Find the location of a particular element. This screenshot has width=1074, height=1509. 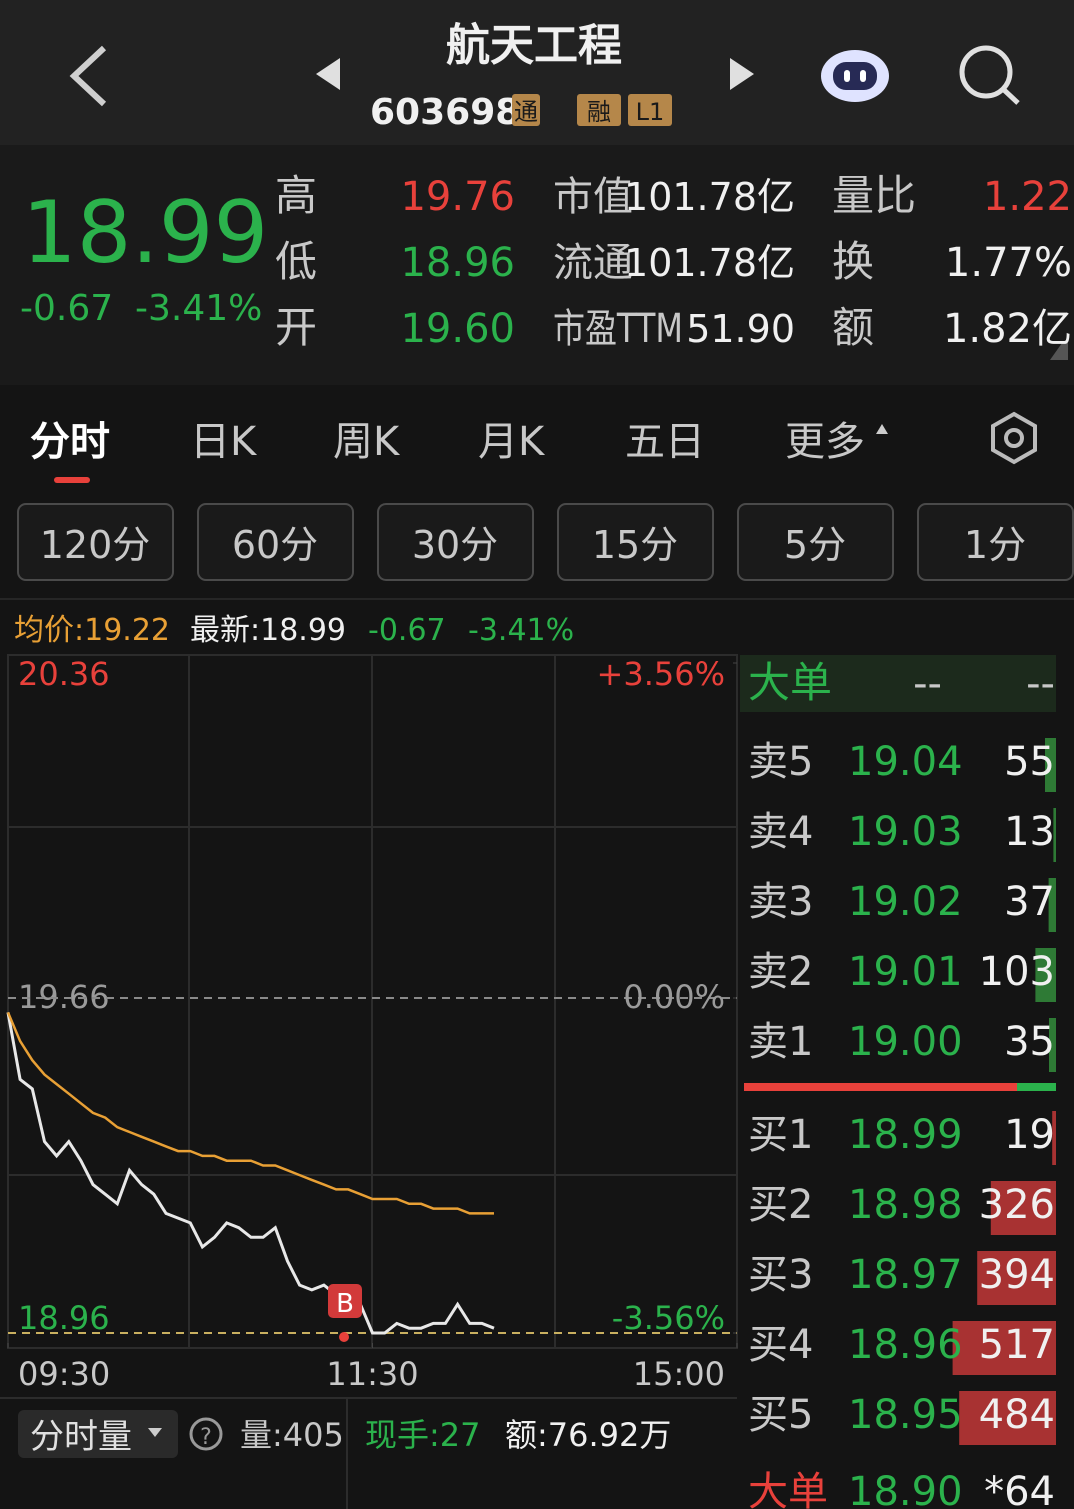

book-price: 19.02 is located at coordinates (905, 902).